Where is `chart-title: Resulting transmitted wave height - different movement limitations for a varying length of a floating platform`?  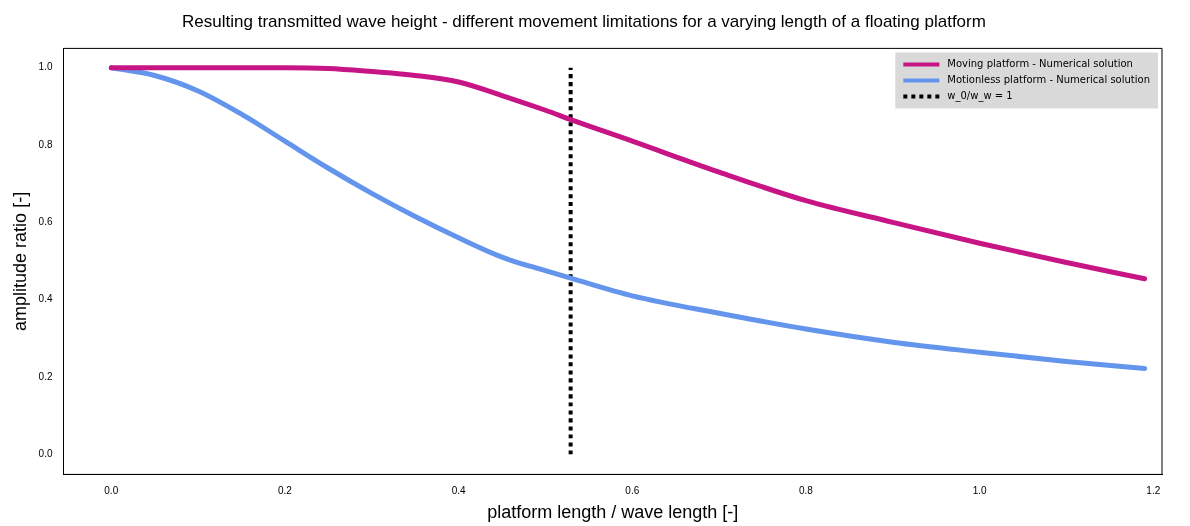 chart-title: Resulting transmitted wave height - different movement limitations for a varying length of a floating platform is located at coordinates (584, 21).